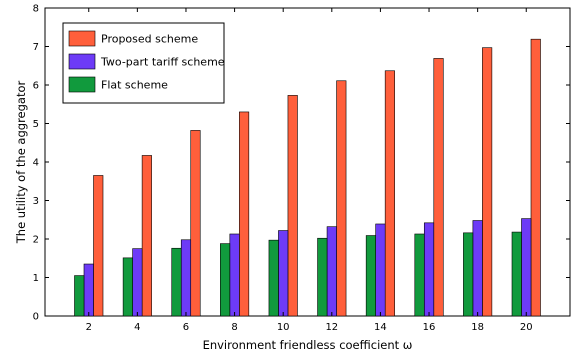 Image resolution: width=582 pixels, height=355 pixels. I want to click on y-tick-label: 3, so click(36, 201).